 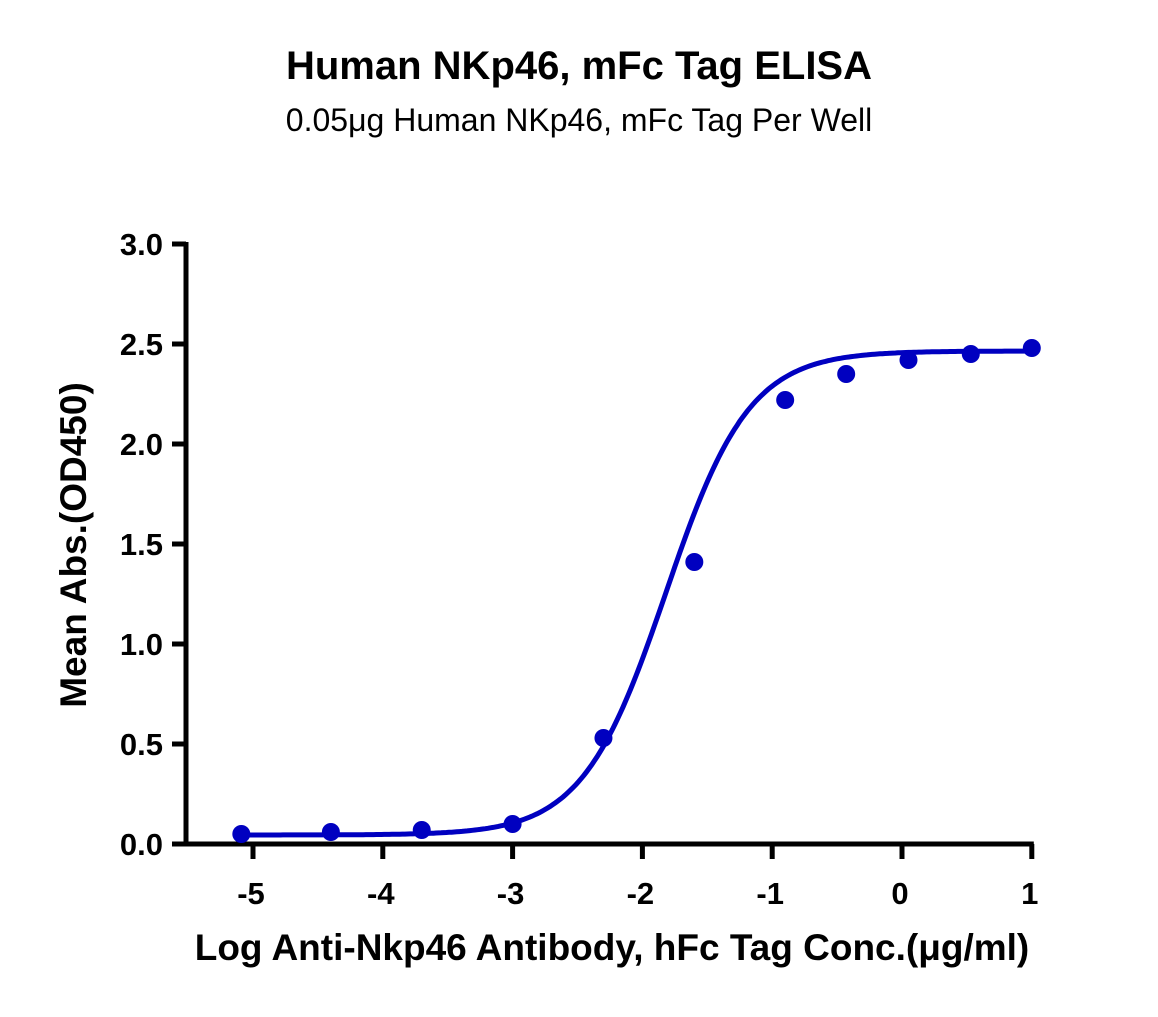 I want to click on chart-subtitle: 0.05μg Human NKp46, mFc Tag Per Well, so click(x=579, y=120).